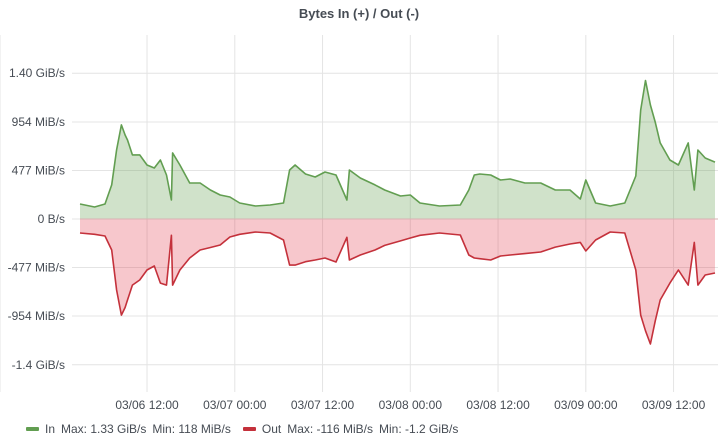  Describe the element at coordinates (235, 405) in the screenshot. I see `x-tick-label: 03/07 00:00` at that location.